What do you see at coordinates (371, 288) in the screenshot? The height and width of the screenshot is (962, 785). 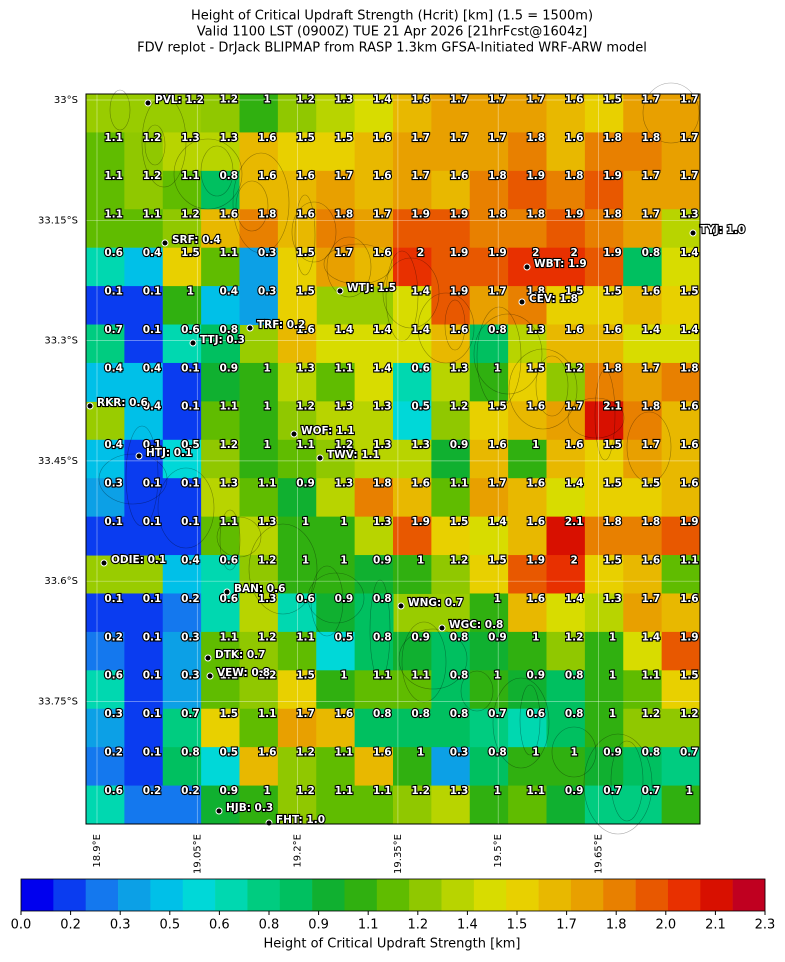 I see `station-label: WTJ: 1.5` at bounding box center [371, 288].